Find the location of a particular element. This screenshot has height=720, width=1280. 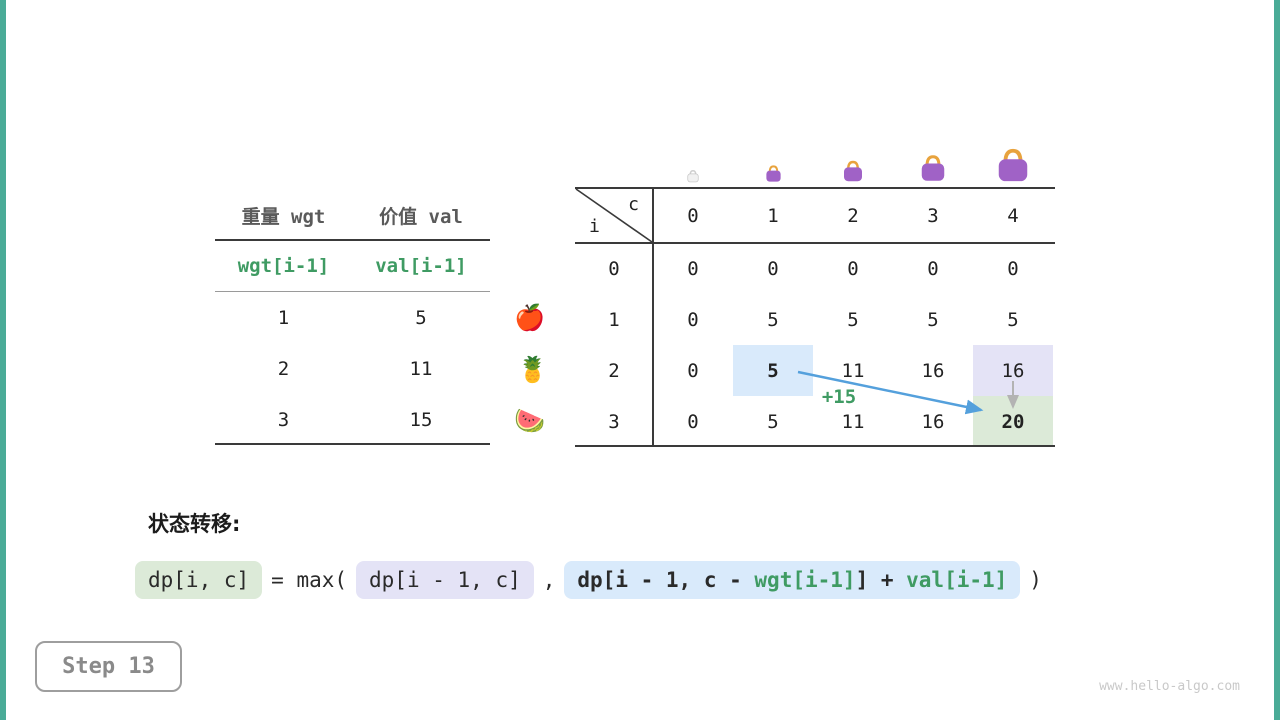

pineapple-icon: 🍍 is located at coordinates (533, 369).